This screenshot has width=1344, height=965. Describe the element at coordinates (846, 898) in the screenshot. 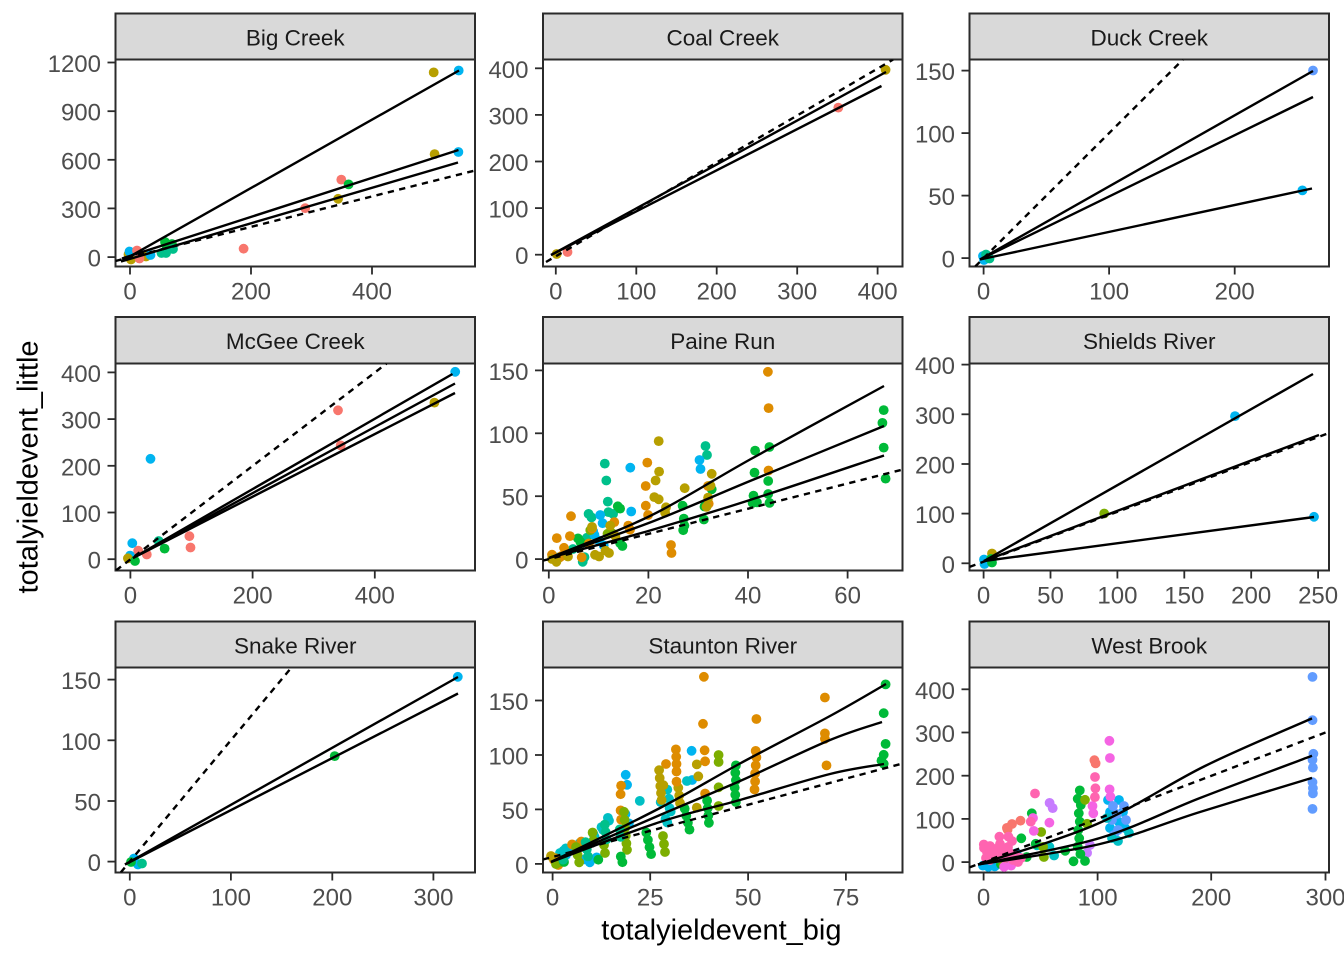

I see `svg-text: 75` at that location.